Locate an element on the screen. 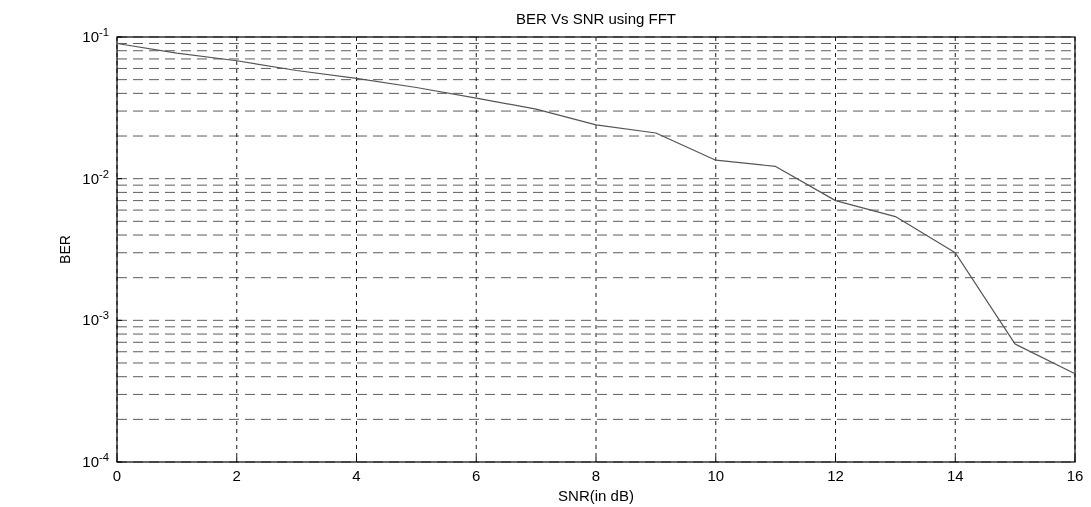  x-tick-label: 6 is located at coordinates (476, 475).